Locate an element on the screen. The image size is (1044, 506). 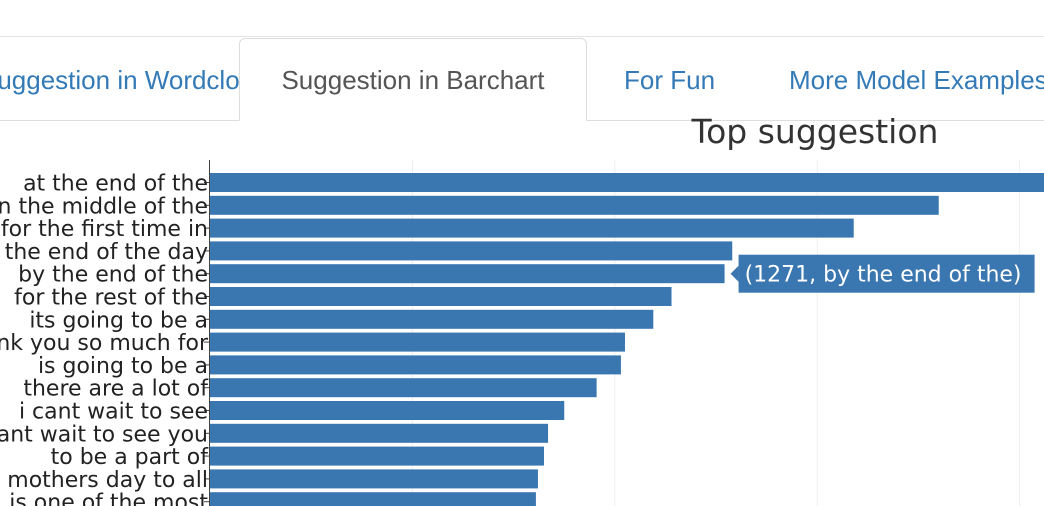
y-tick-label: thank you so much for is located at coordinates (104, 343).